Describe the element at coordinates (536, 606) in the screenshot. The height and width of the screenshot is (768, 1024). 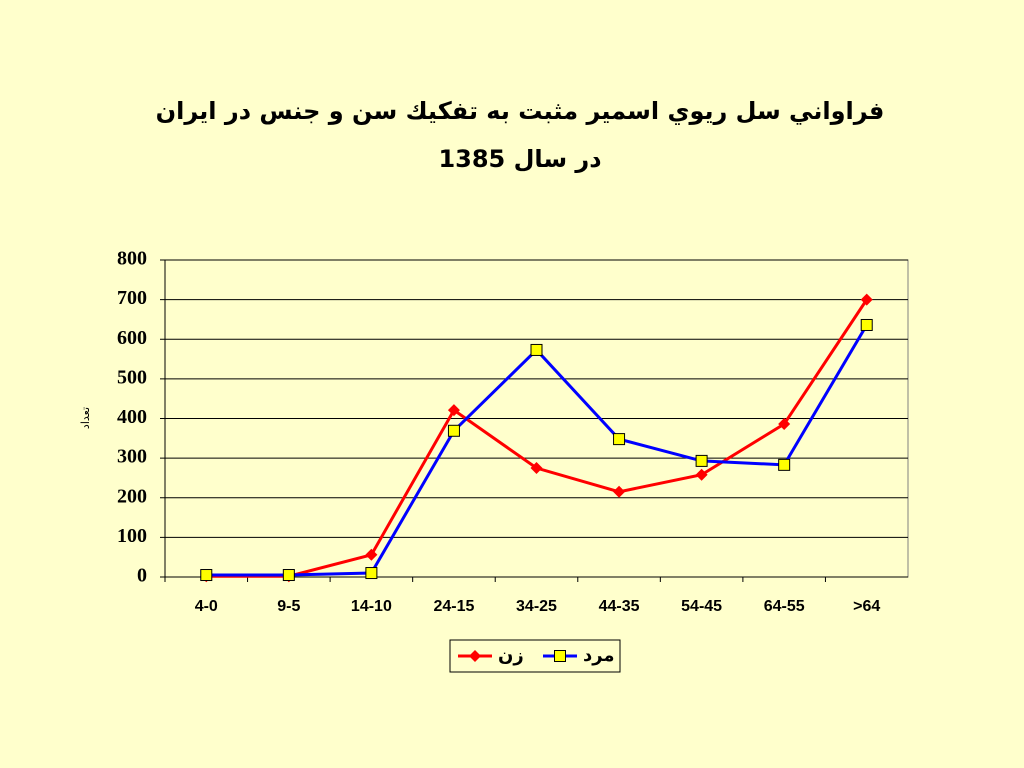
I see `x-tick-label: 34-25` at that location.